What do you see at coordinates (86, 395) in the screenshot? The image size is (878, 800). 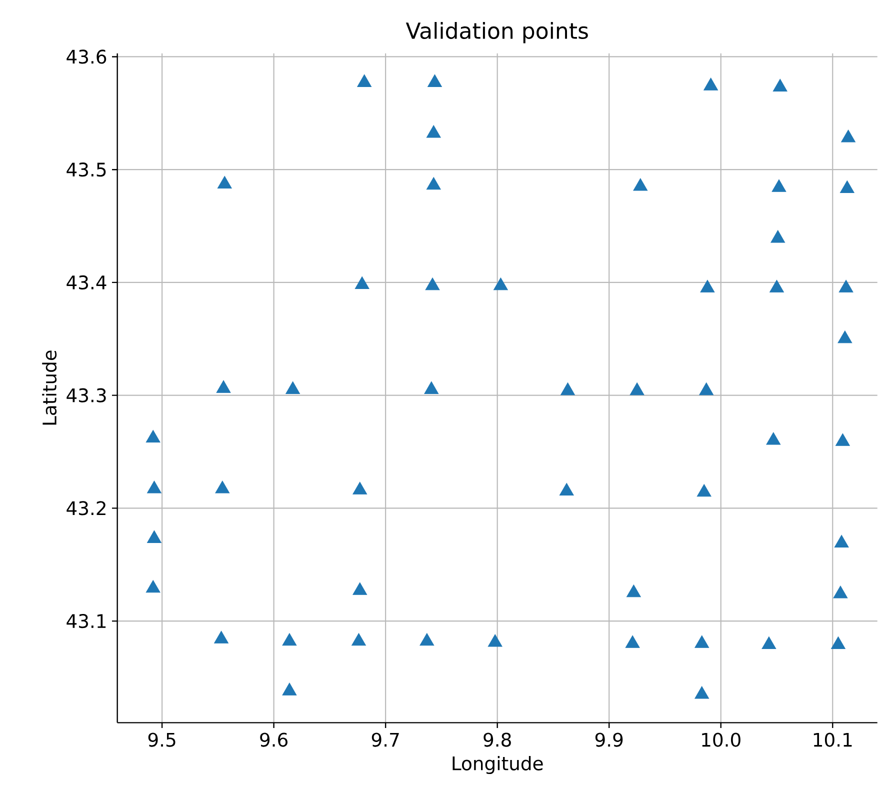 I see `y-tick-label: 43.3` at bounding box center [86, 395].